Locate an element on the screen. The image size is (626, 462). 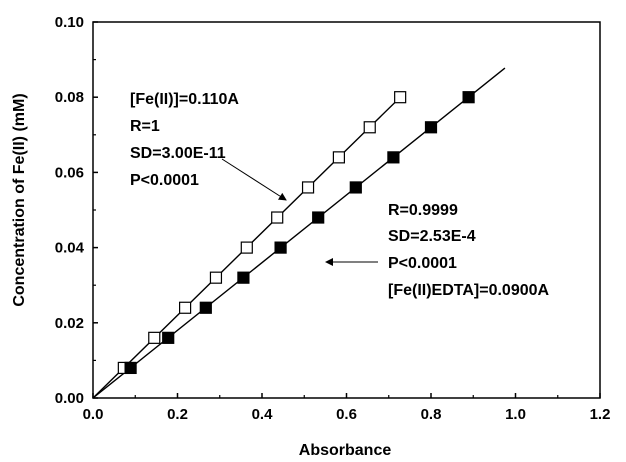
x-tick-label: 0.8 is located at coordinates (431, 414).